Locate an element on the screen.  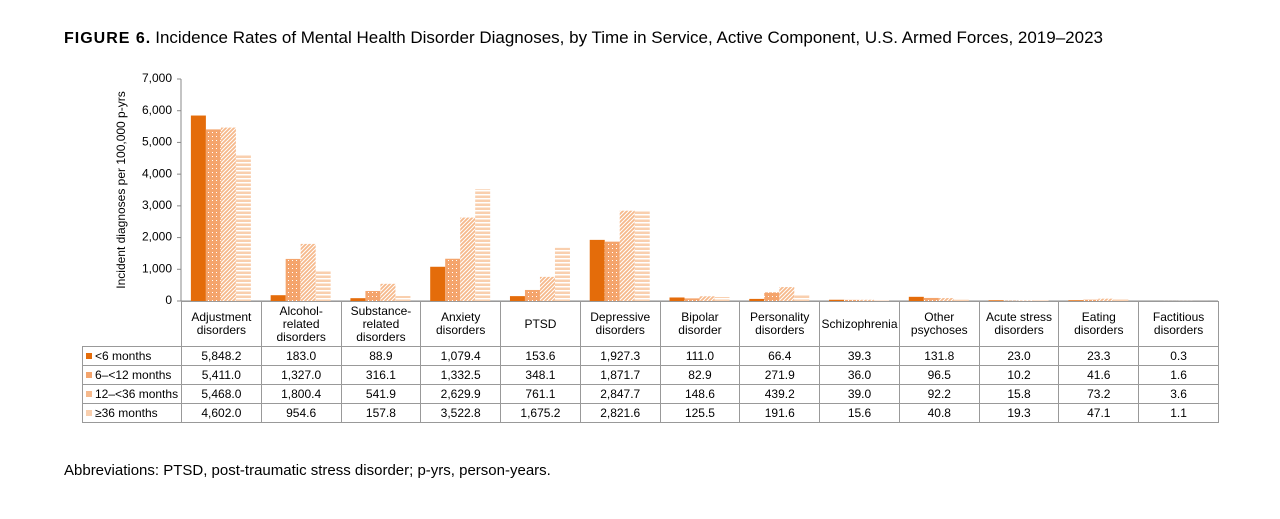
table-cell: 761.1 is located at coordinates (540, 394).